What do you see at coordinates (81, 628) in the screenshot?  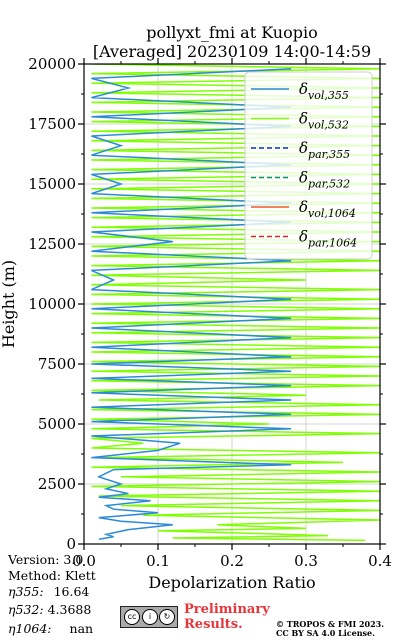 I see `eta1064-value: nan` at bounding box center [81, 628].